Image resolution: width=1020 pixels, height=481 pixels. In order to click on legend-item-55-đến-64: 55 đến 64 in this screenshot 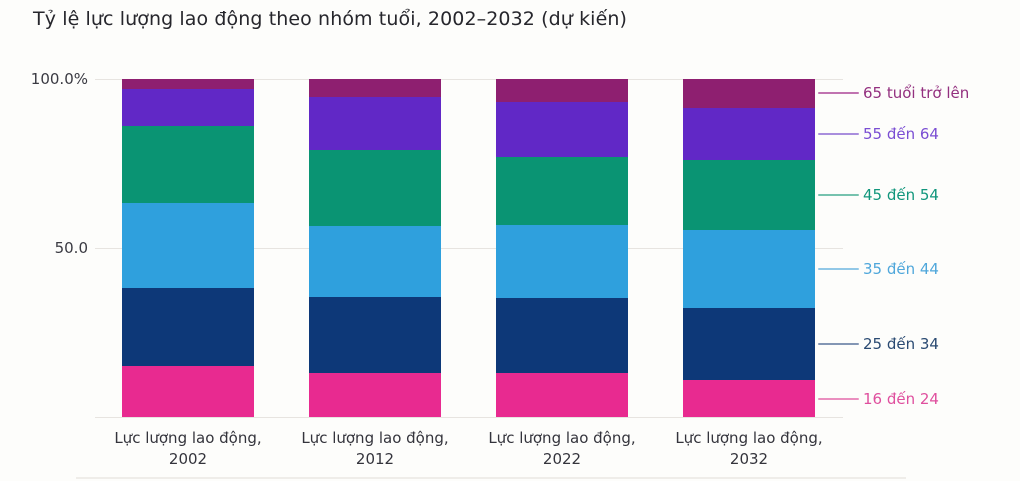, I will do `click(901, 134)`.